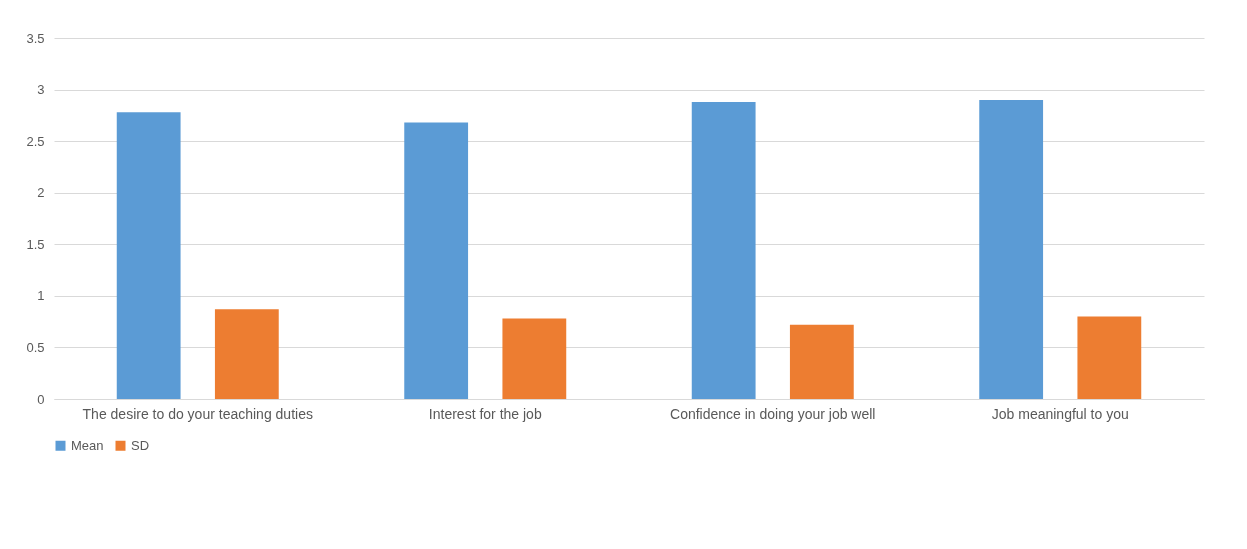  What do you see at coordinates (35, 38) in the screenshot?
I see `y-tick-label: 3.5` at bounding box center [35, 38].